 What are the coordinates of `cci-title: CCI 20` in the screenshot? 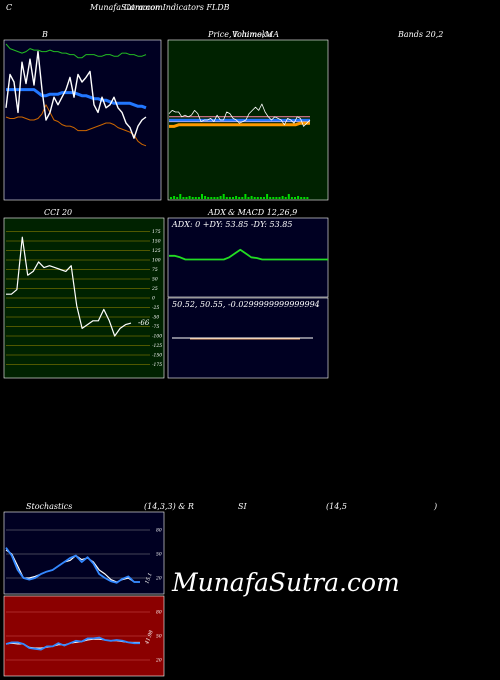 It's located at (58, 212).